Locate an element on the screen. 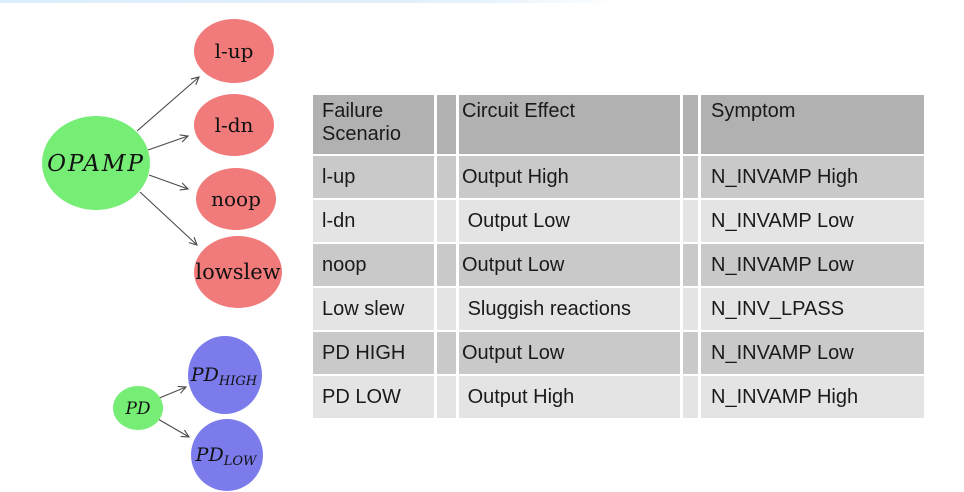 The width and height of the screenshot is (964, 492). header-cell-circuit-effect: Circuit Effect is located at coordinates (569, 124).